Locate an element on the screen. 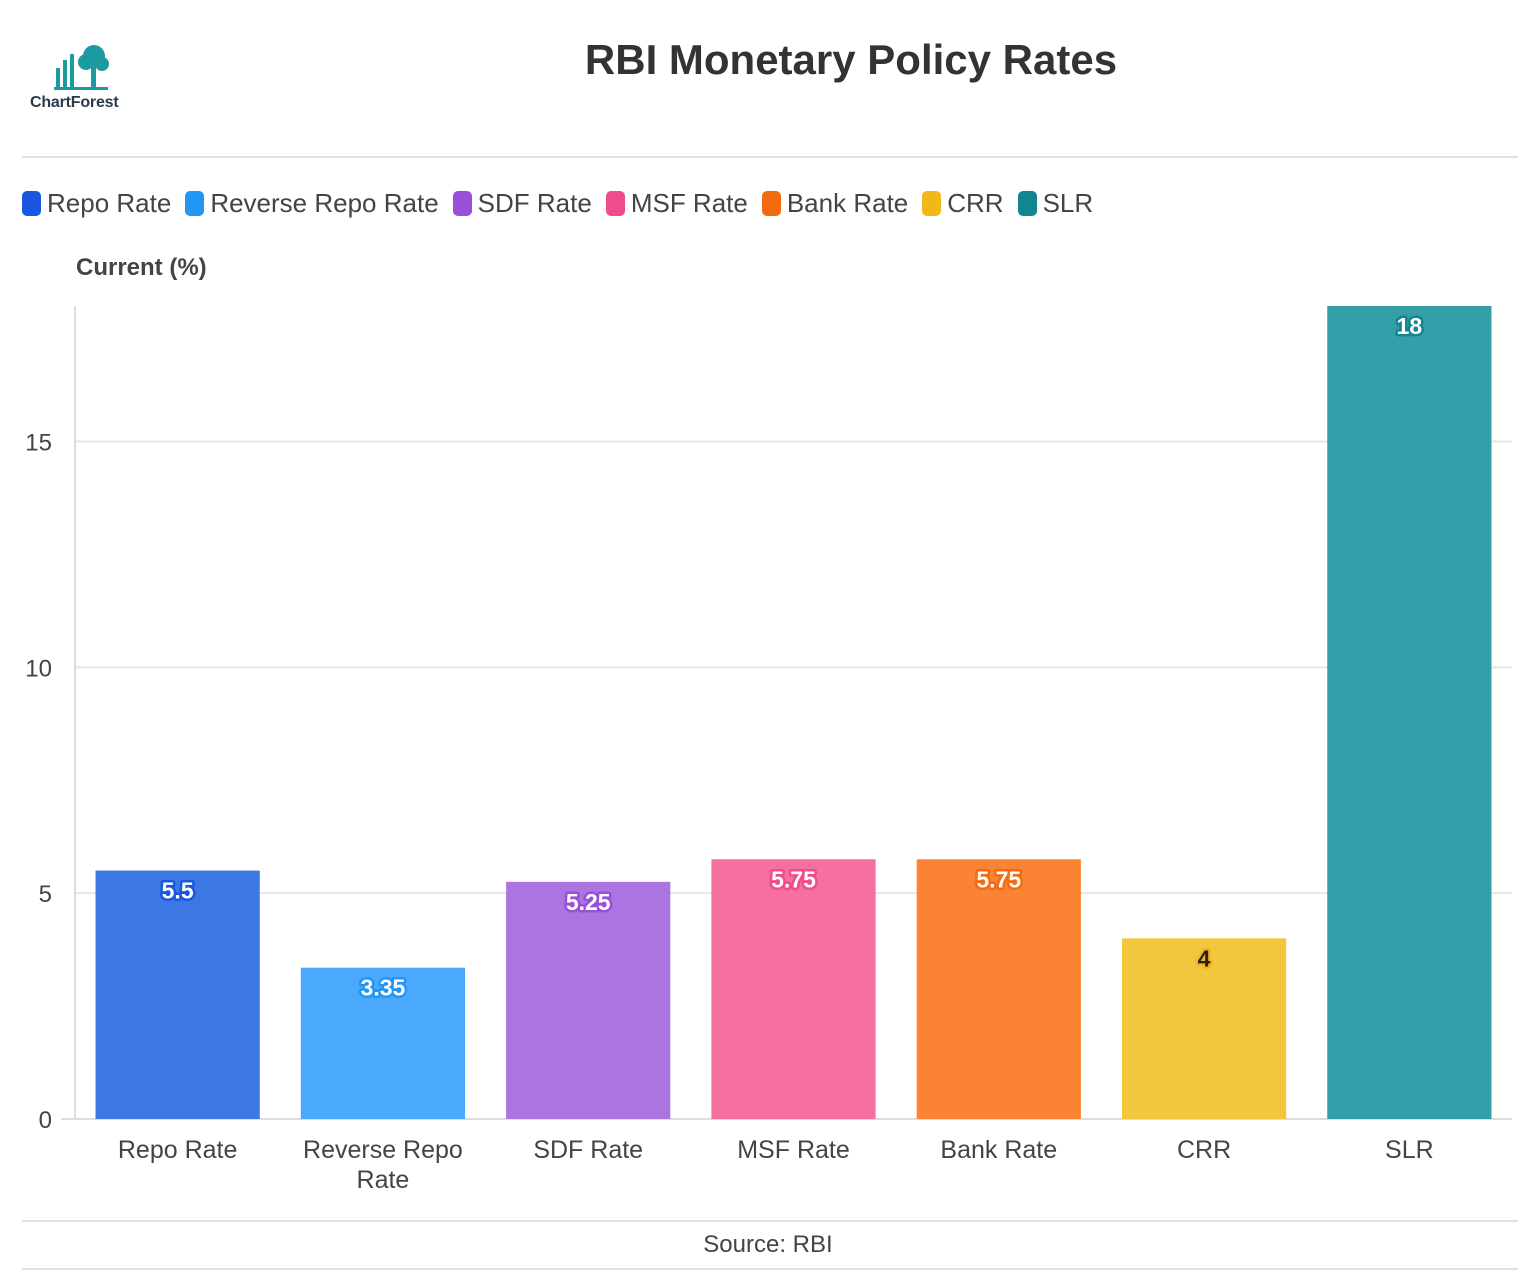  header-divider is located at coordinates (770, 157).